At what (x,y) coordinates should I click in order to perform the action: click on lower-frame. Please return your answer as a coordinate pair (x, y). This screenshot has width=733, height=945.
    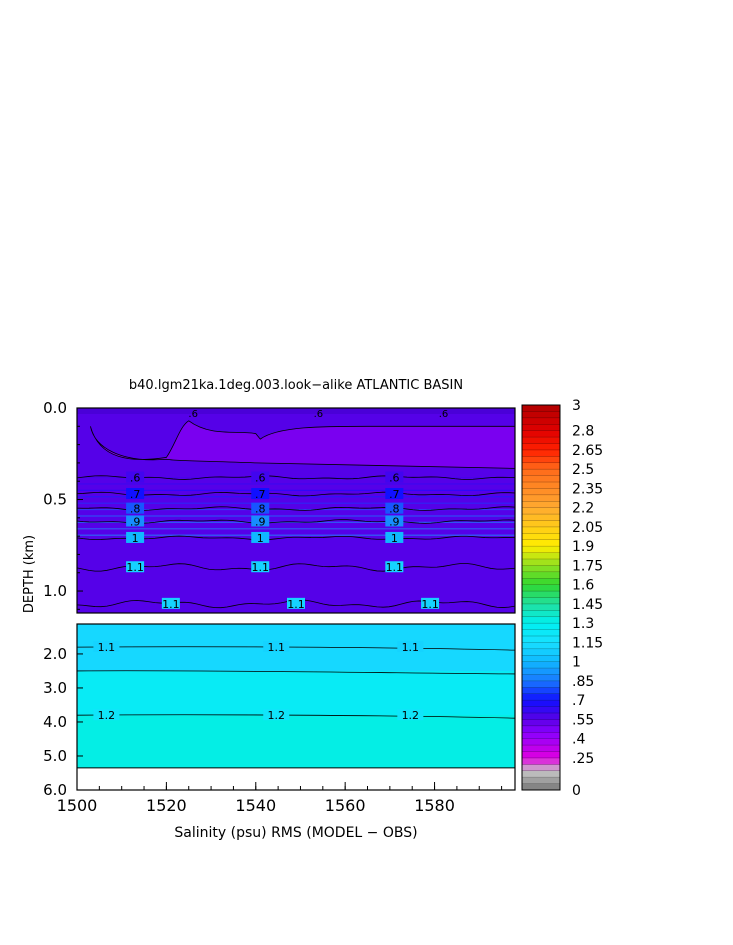
    Looking at the image, I should click on (296, 707).